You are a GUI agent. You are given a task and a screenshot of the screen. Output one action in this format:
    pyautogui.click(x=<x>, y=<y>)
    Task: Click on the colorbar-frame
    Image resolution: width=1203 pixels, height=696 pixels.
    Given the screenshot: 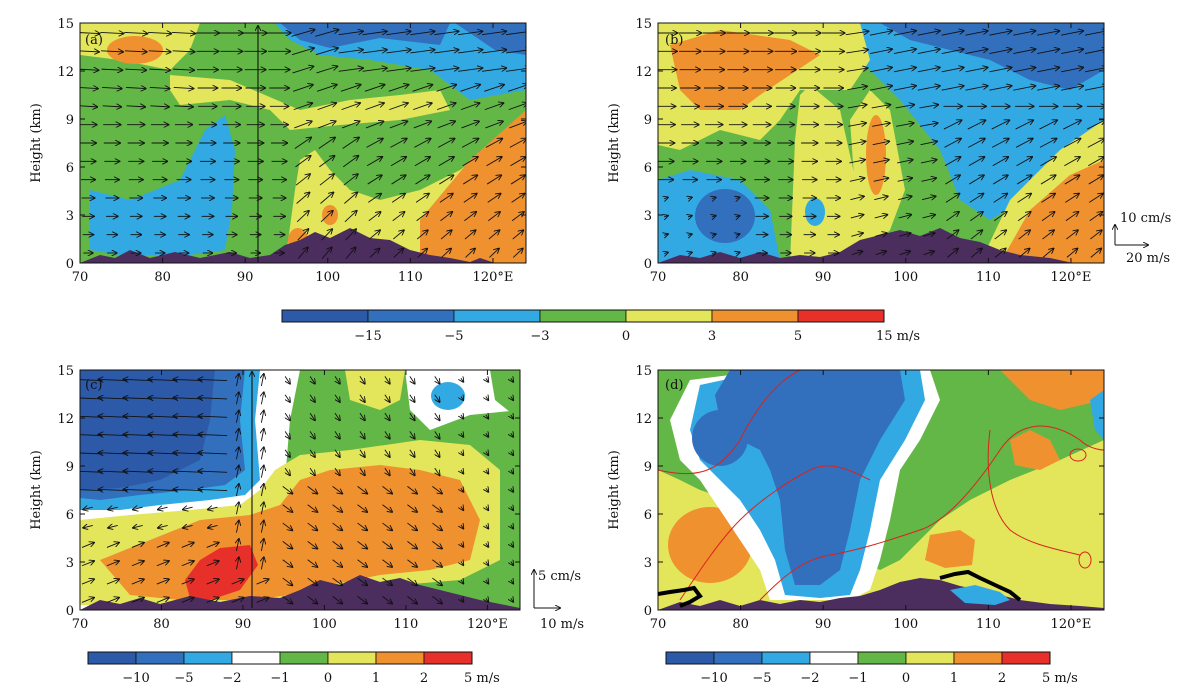 What is the action you would take?
    pyautogui.click(x=280, y=658)
    